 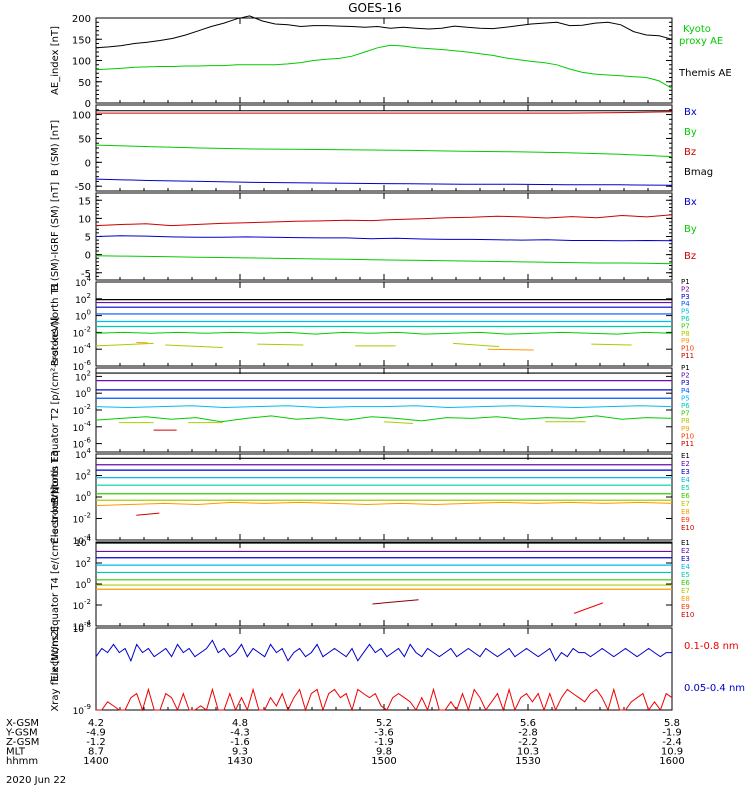 What do you see at coordinates (685, 334) in the screenshot?
I see `legend-label-p1: P8` at bounding box center [685, 334].